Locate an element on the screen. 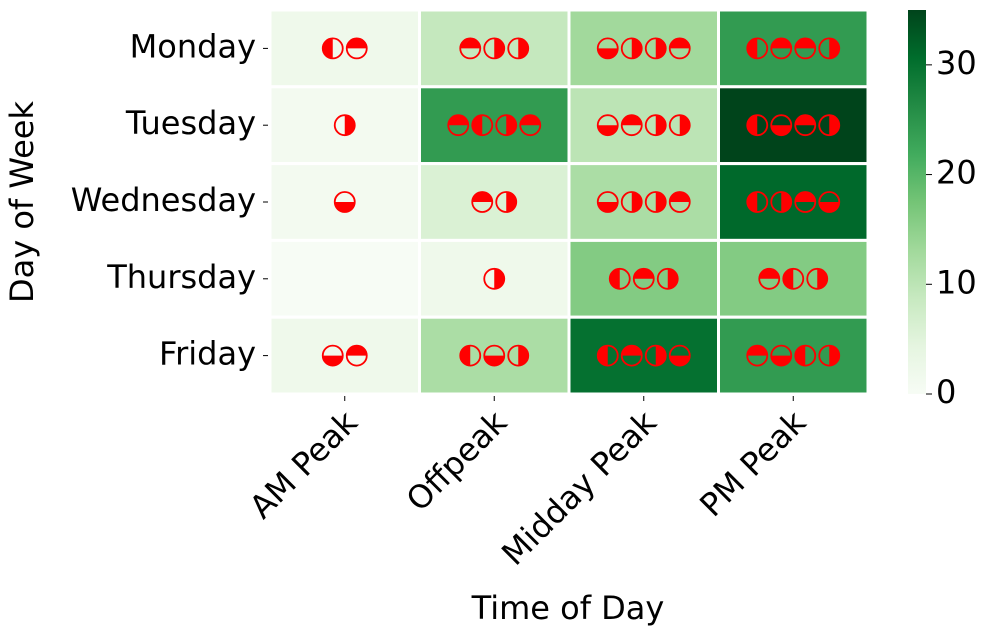 The image size is (992, 639). y-tick-label: Friday is located at coordinates (207, 354).